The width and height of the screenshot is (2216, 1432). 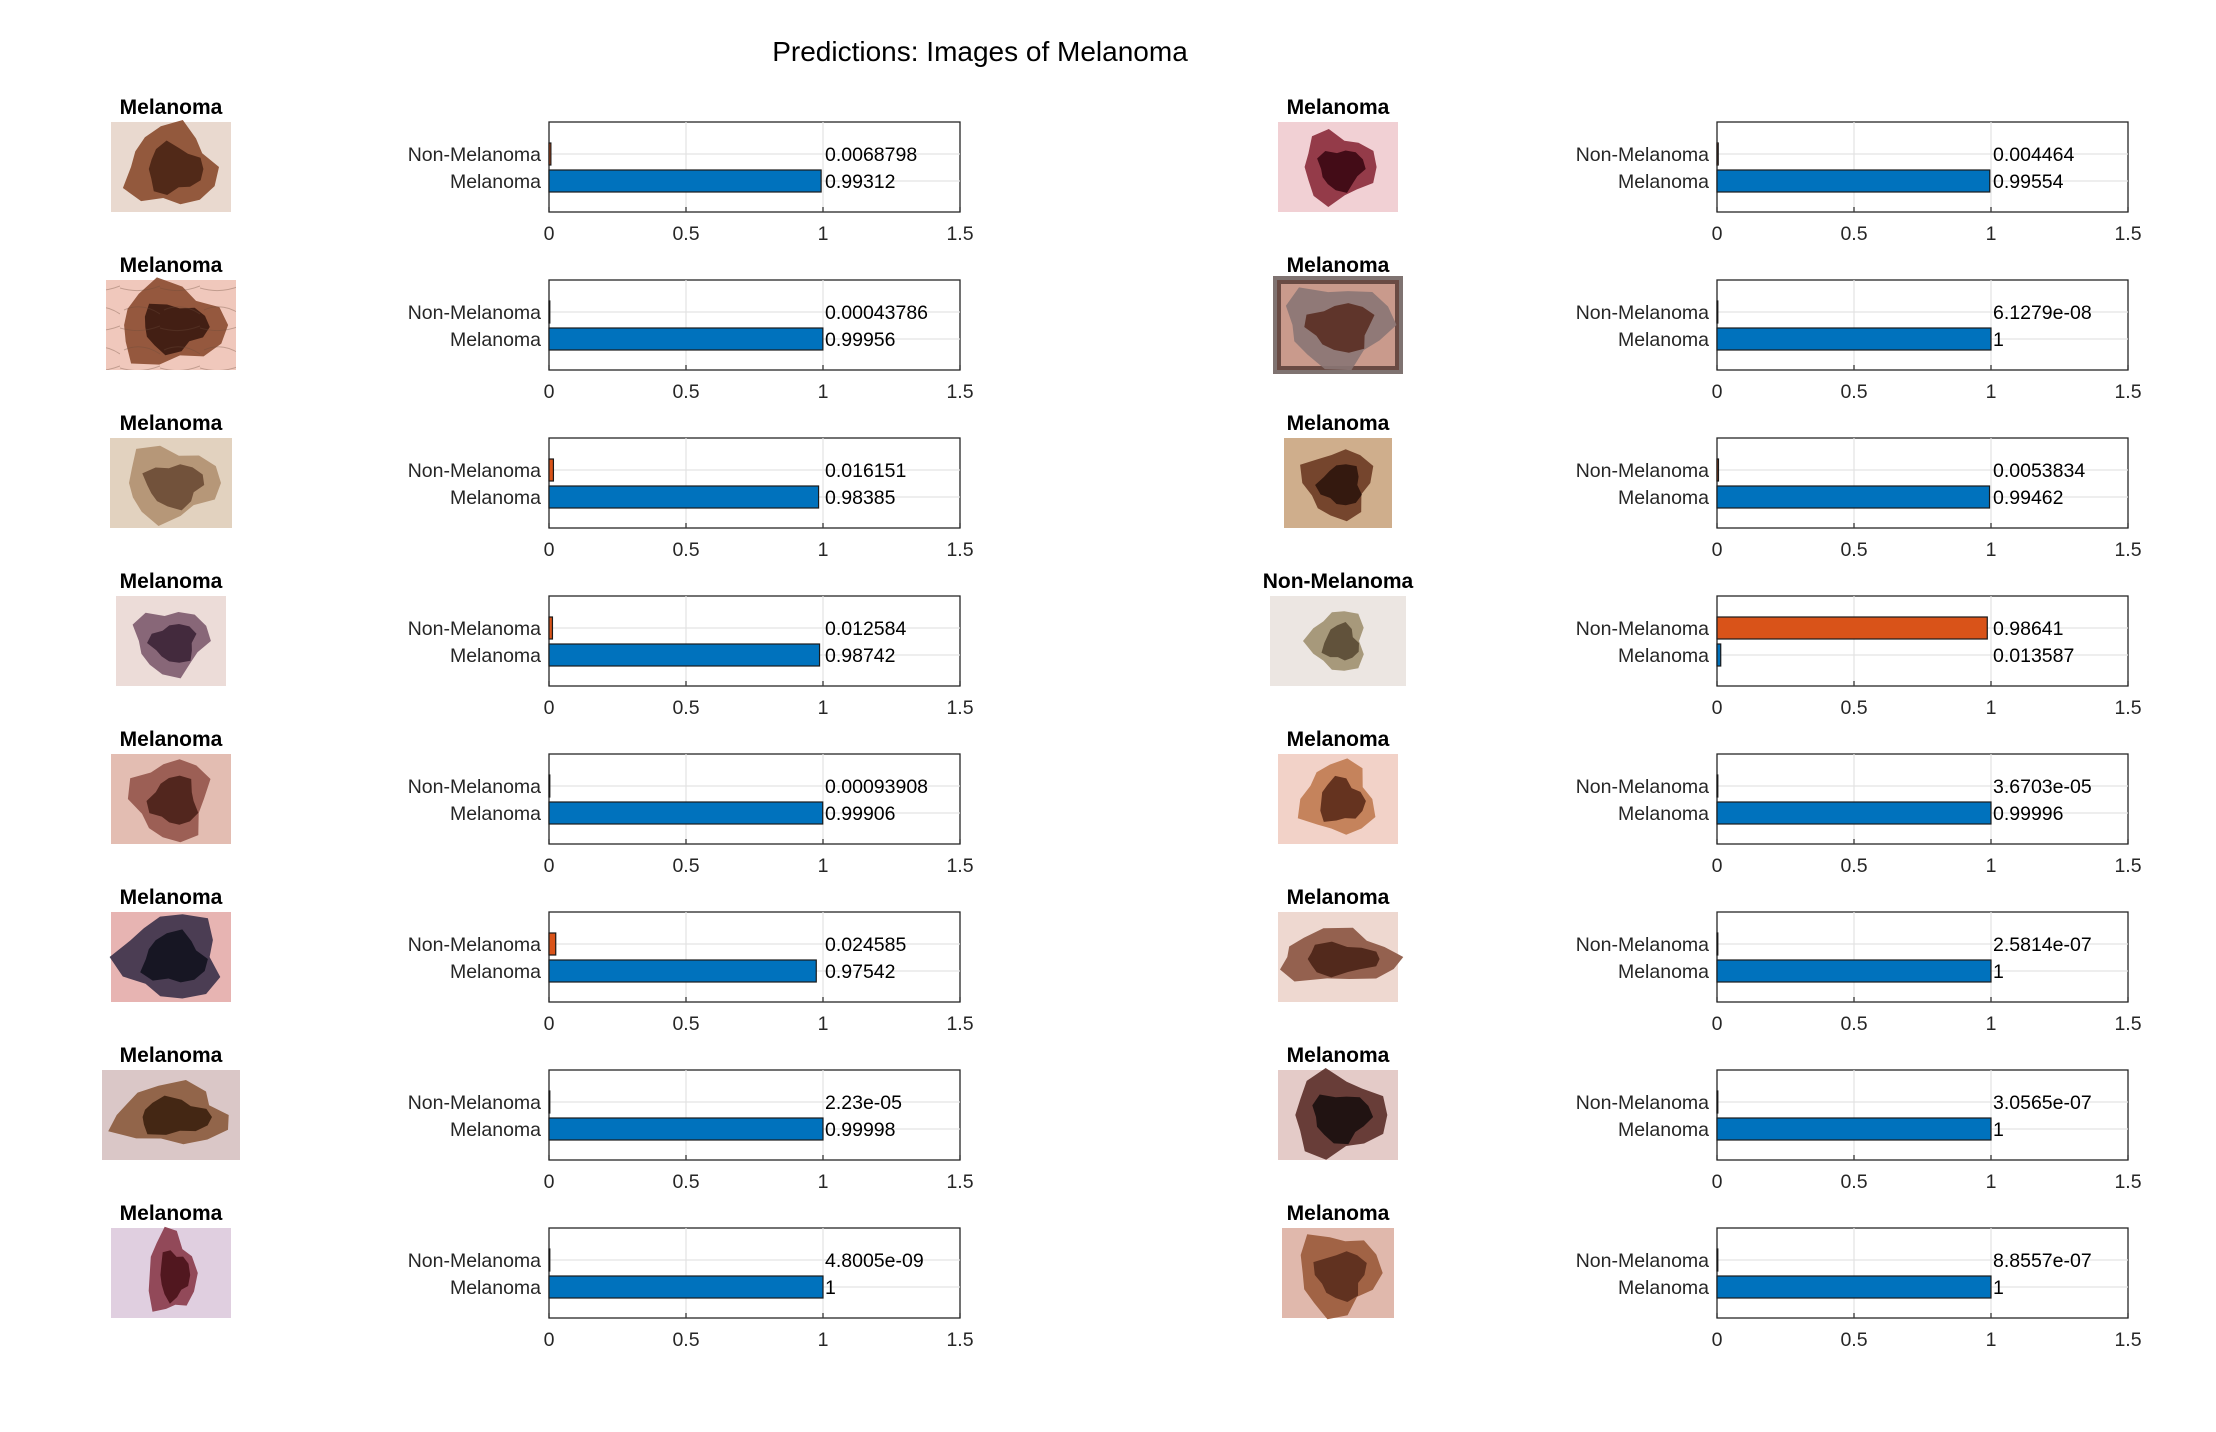 What do you see at coordinates (876, 313) in the screenshot?
I see `data-label: 0.00043786` at bounding box center [876, 313].